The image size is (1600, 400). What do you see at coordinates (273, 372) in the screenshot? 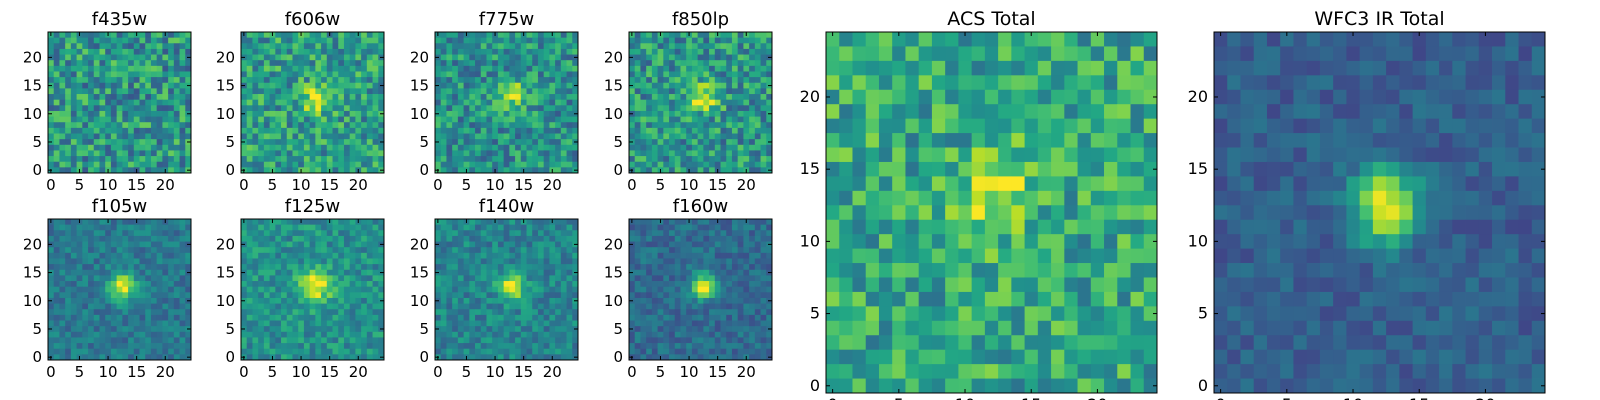
I see `x-tick-label: 5` at bounding box center [273, 372].